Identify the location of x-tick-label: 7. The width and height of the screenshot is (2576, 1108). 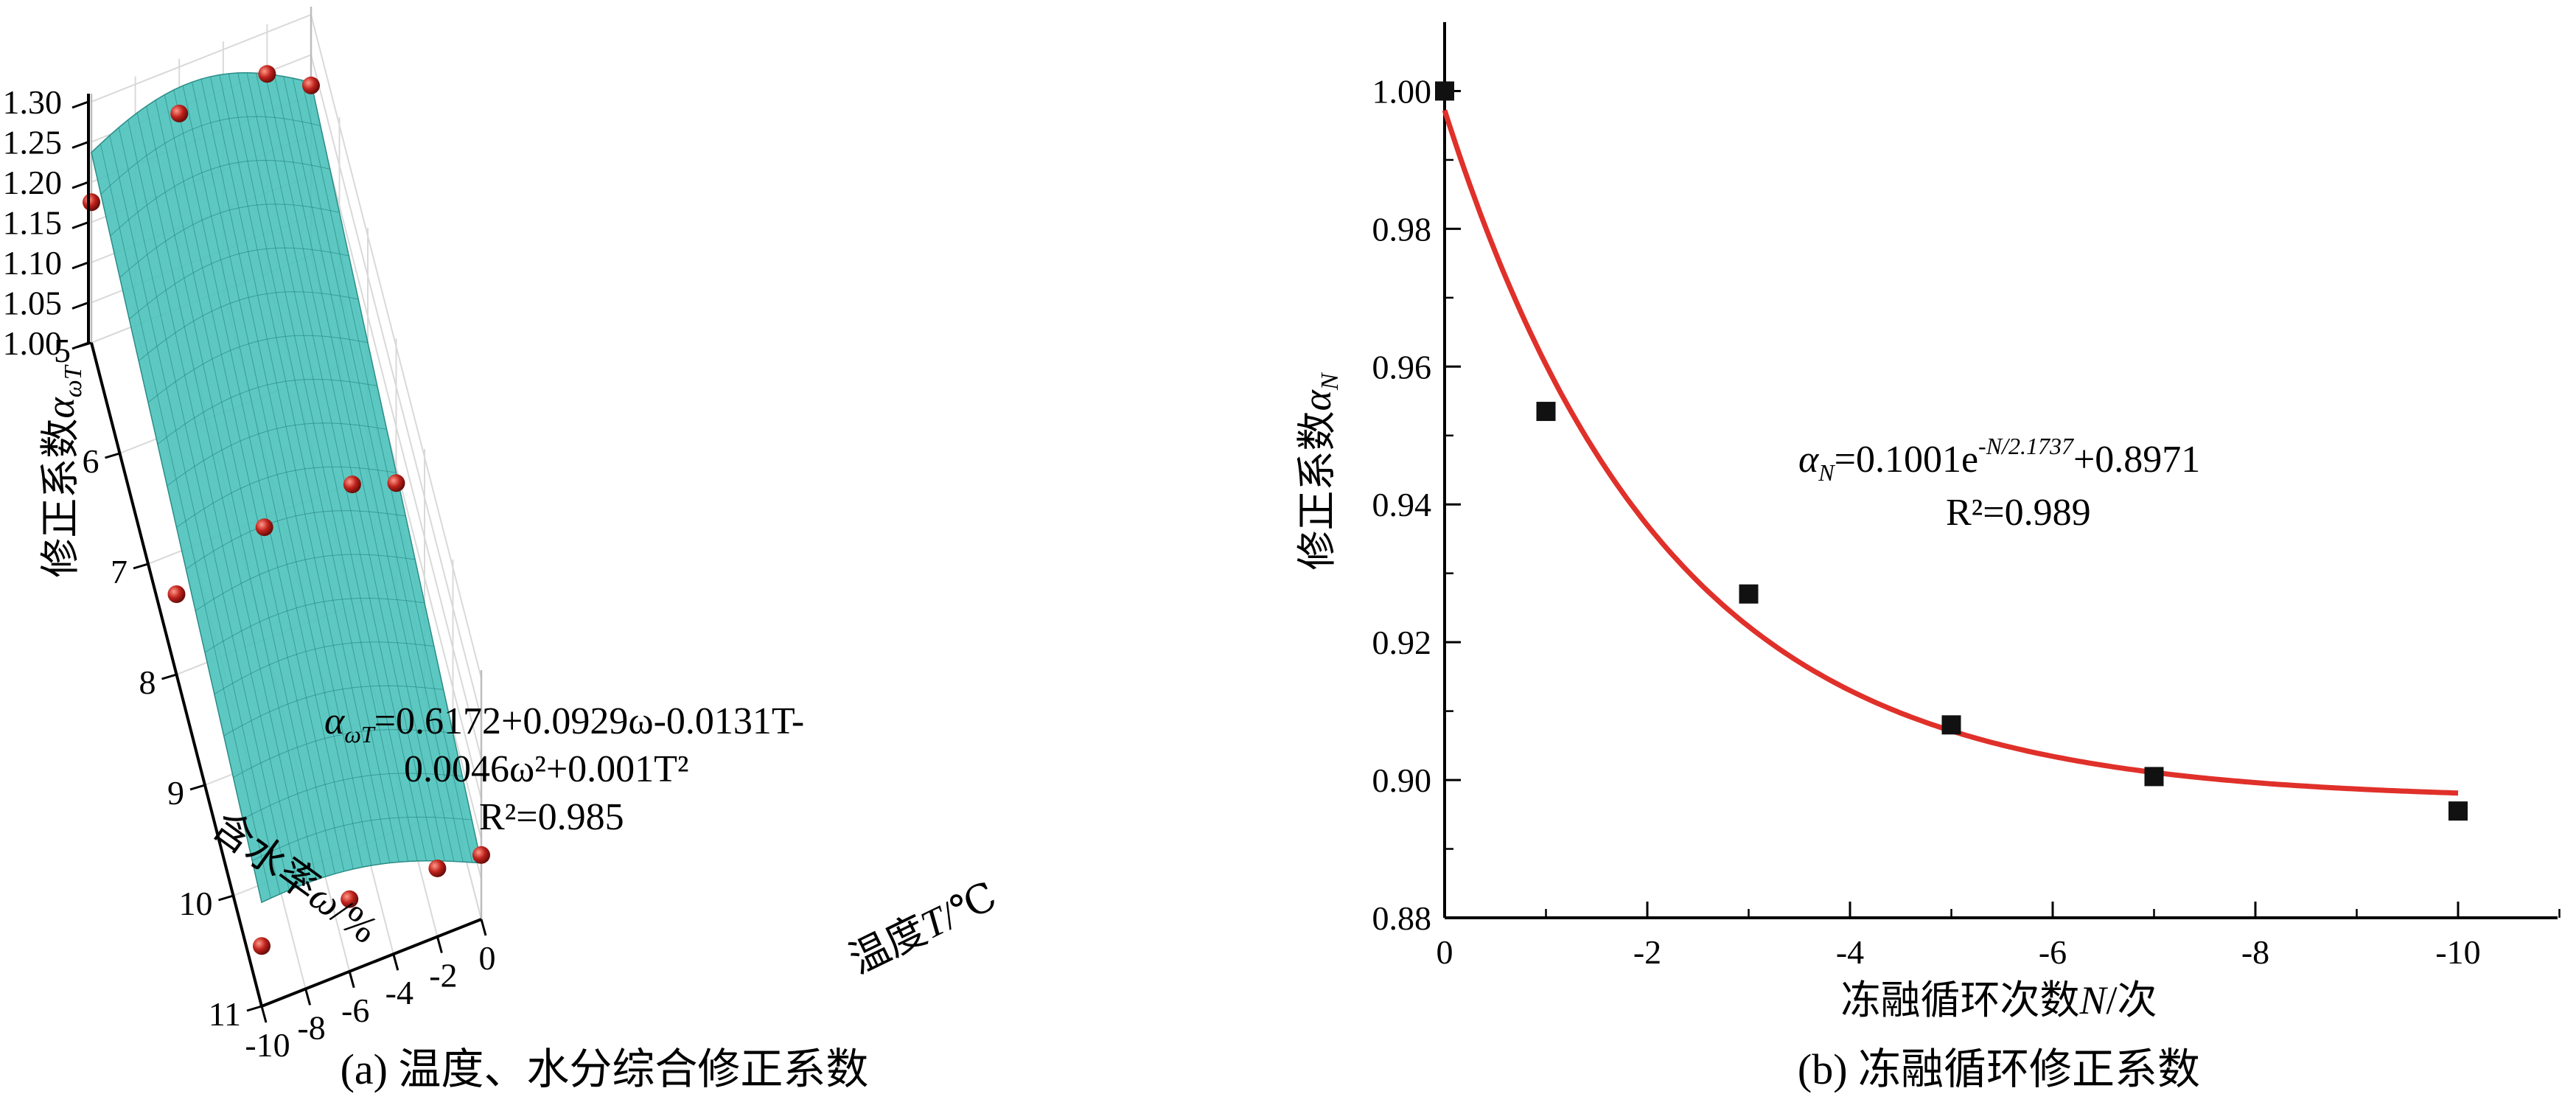
(119, 571).